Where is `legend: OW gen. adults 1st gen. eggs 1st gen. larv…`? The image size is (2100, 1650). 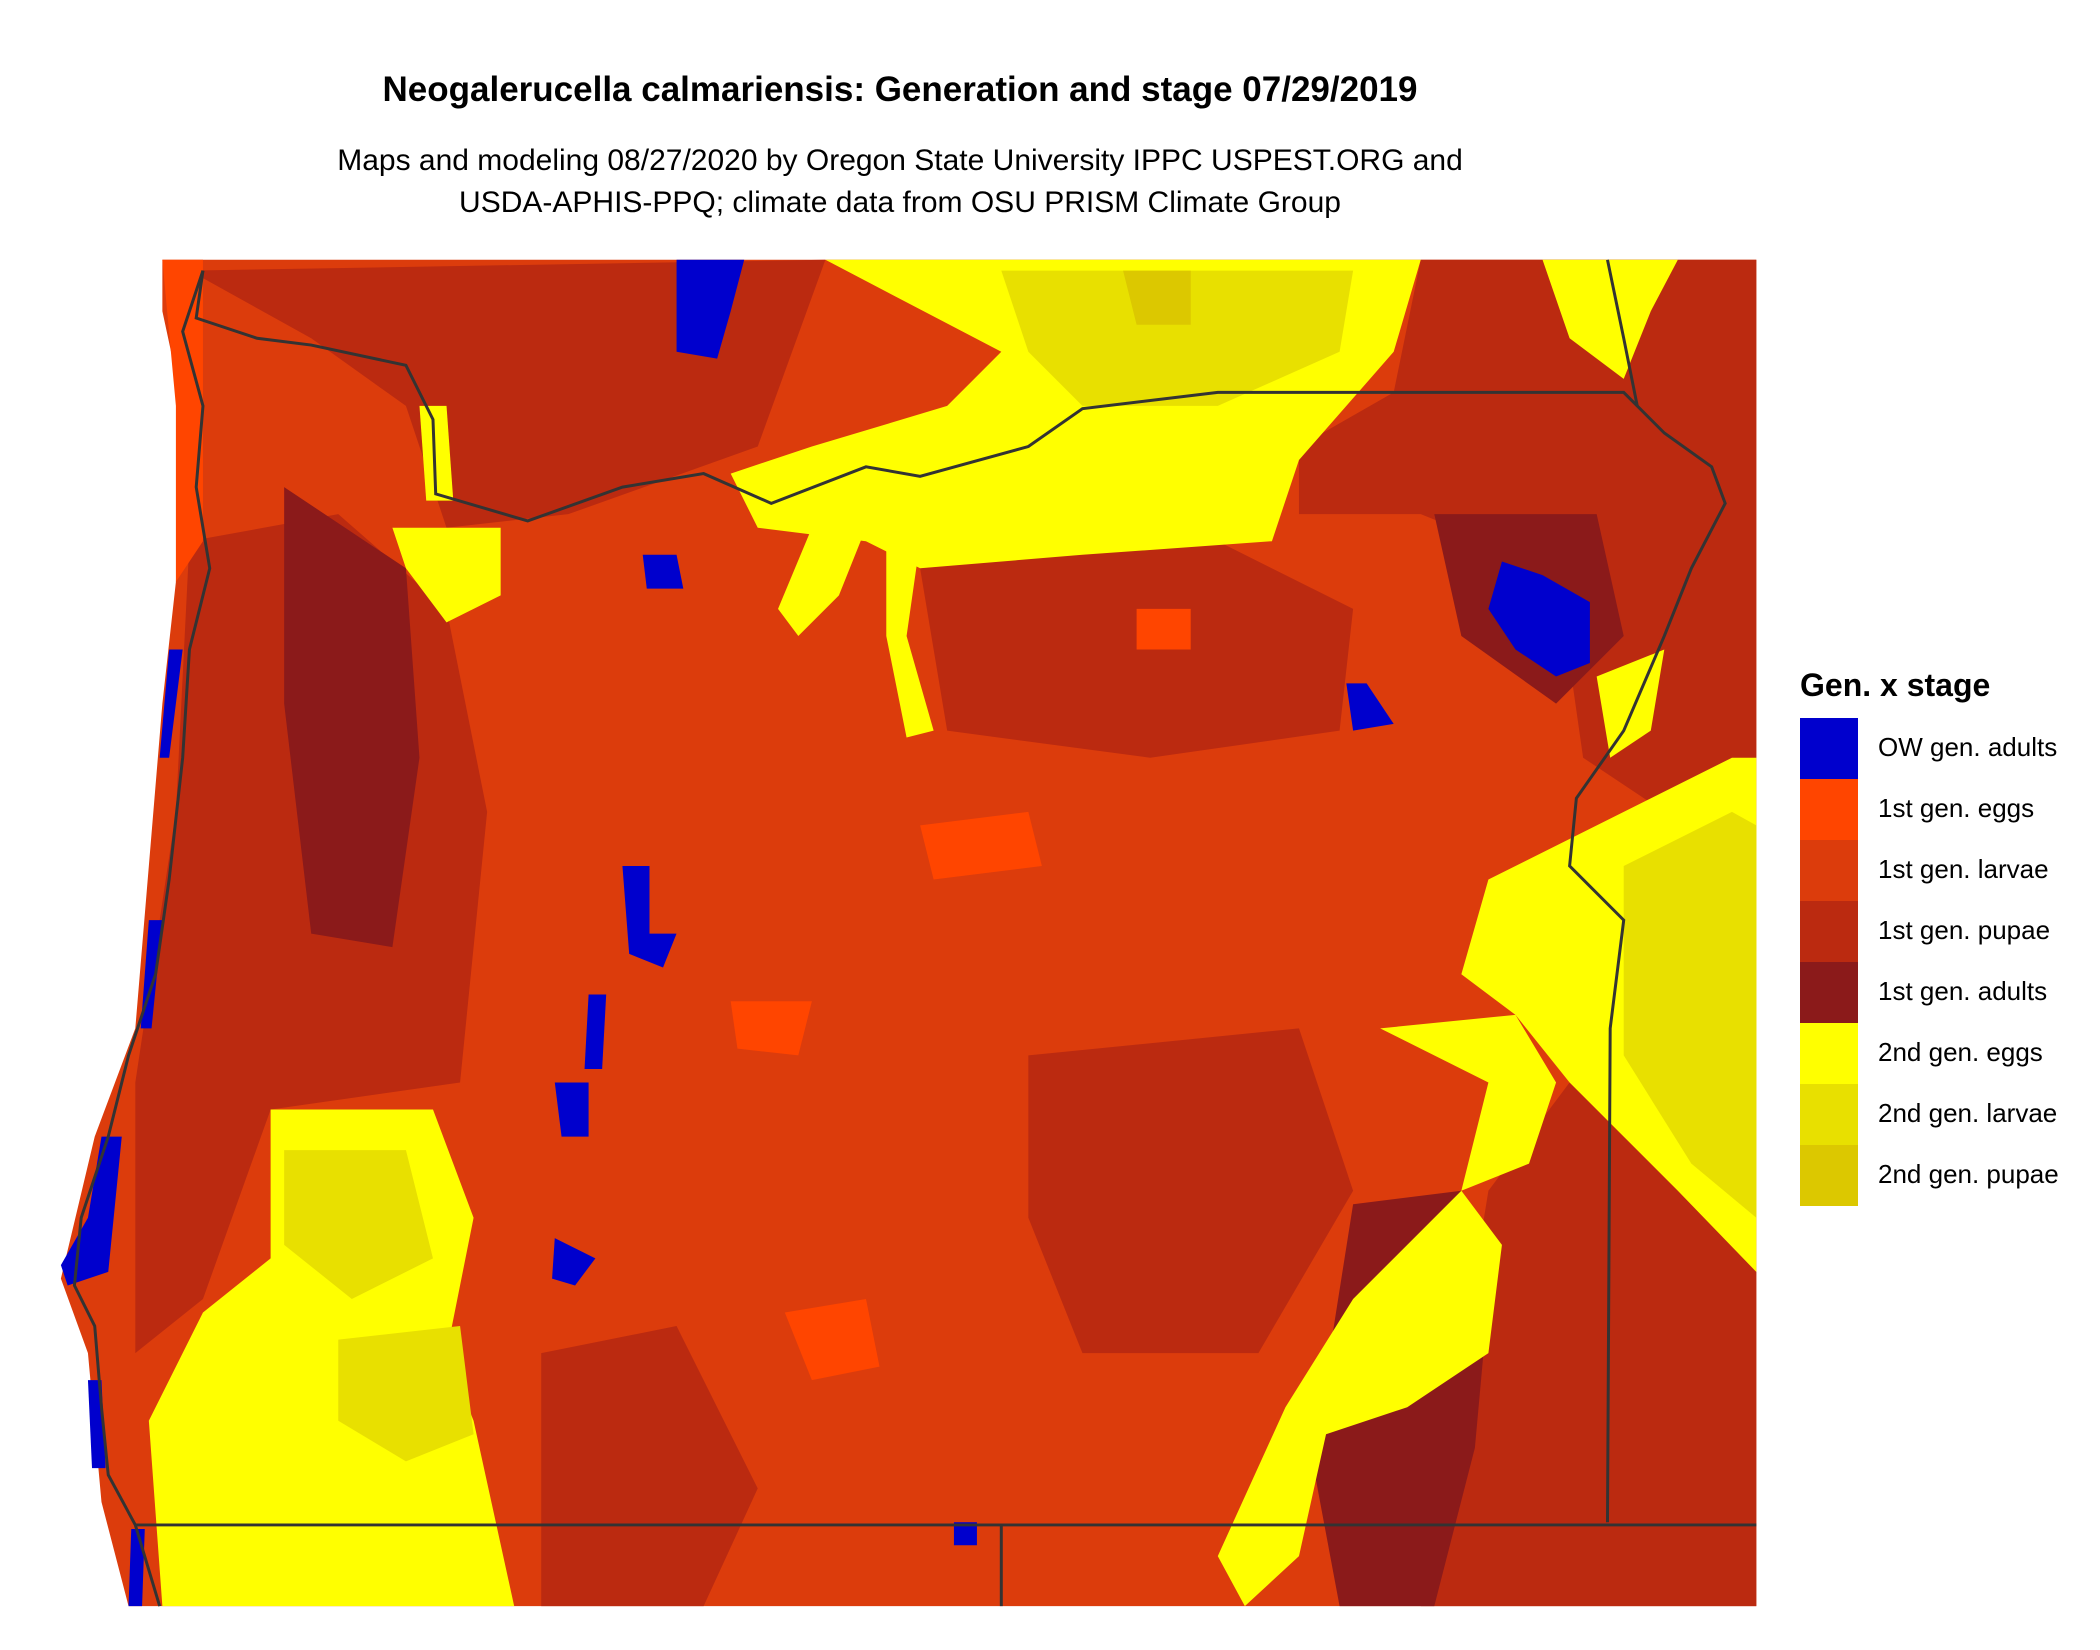 legend: OW gen. adults 1st gen. eggs 1st gen. larv… is located at coordinates (1929, 962).